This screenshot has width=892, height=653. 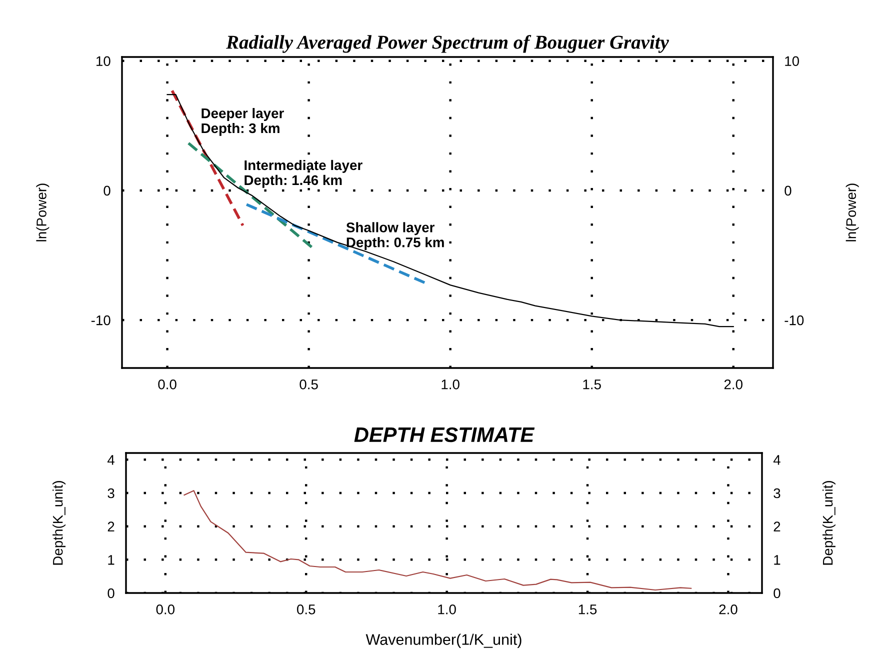 I want to click on y-tick-label: 2, so click(x=111, y=527).